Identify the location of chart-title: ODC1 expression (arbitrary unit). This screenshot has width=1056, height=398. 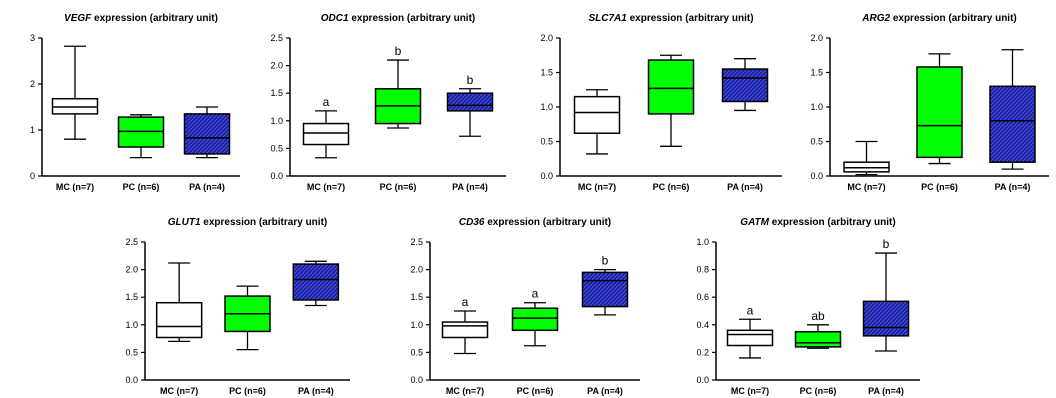
(398, 18).